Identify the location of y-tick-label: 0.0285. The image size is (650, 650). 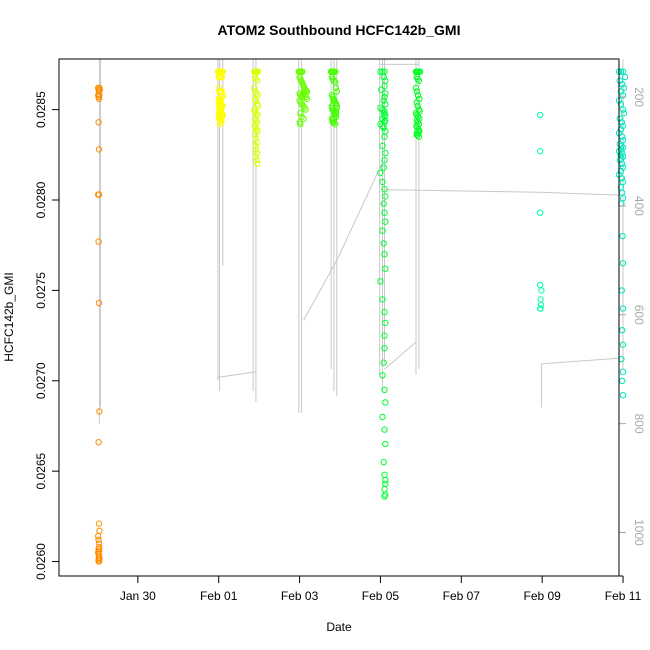
(41, 109).